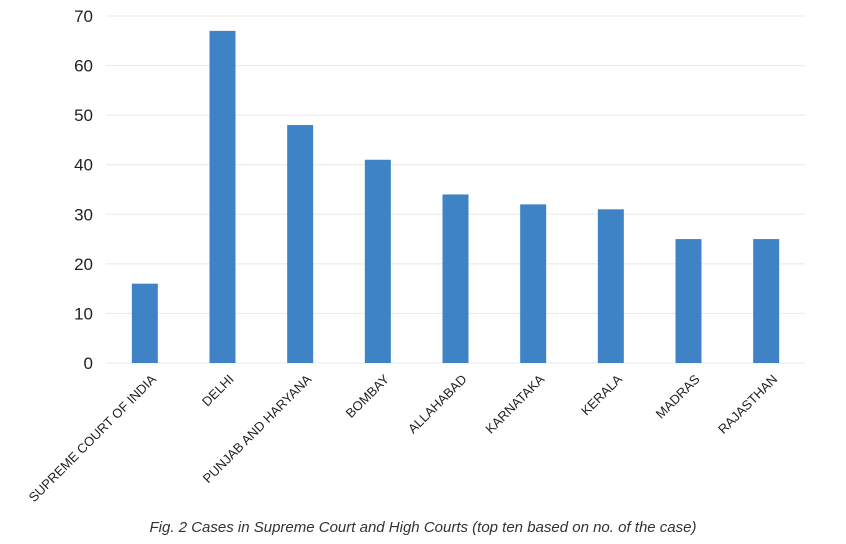 This screenshot has height=544, width=846. Describe the element at coordinates (218, 391) in the screenshot. I see `x-tick-label: DELHI` at that location.